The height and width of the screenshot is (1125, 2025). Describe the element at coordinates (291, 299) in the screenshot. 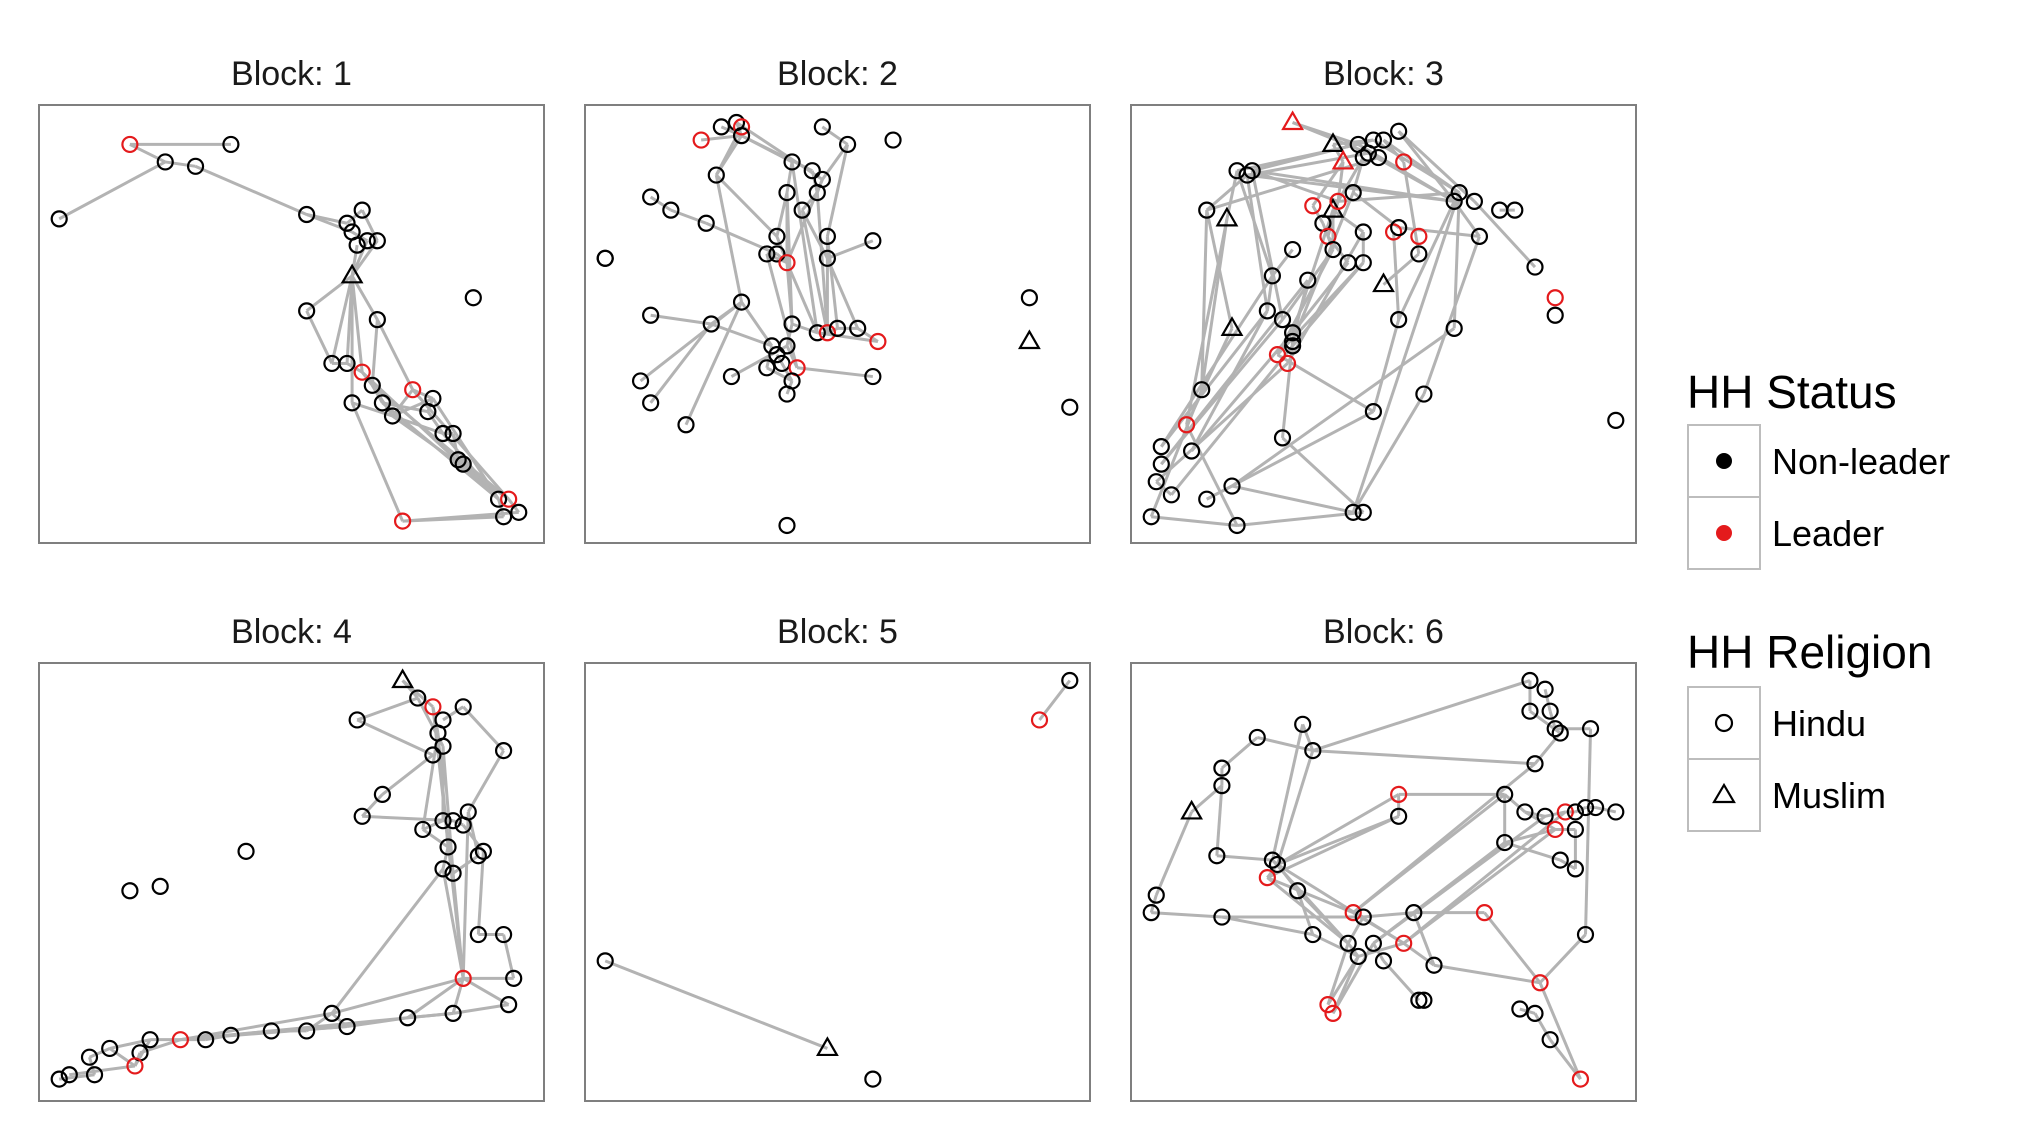

I see `panel-block-1: Block: 1` at that location.